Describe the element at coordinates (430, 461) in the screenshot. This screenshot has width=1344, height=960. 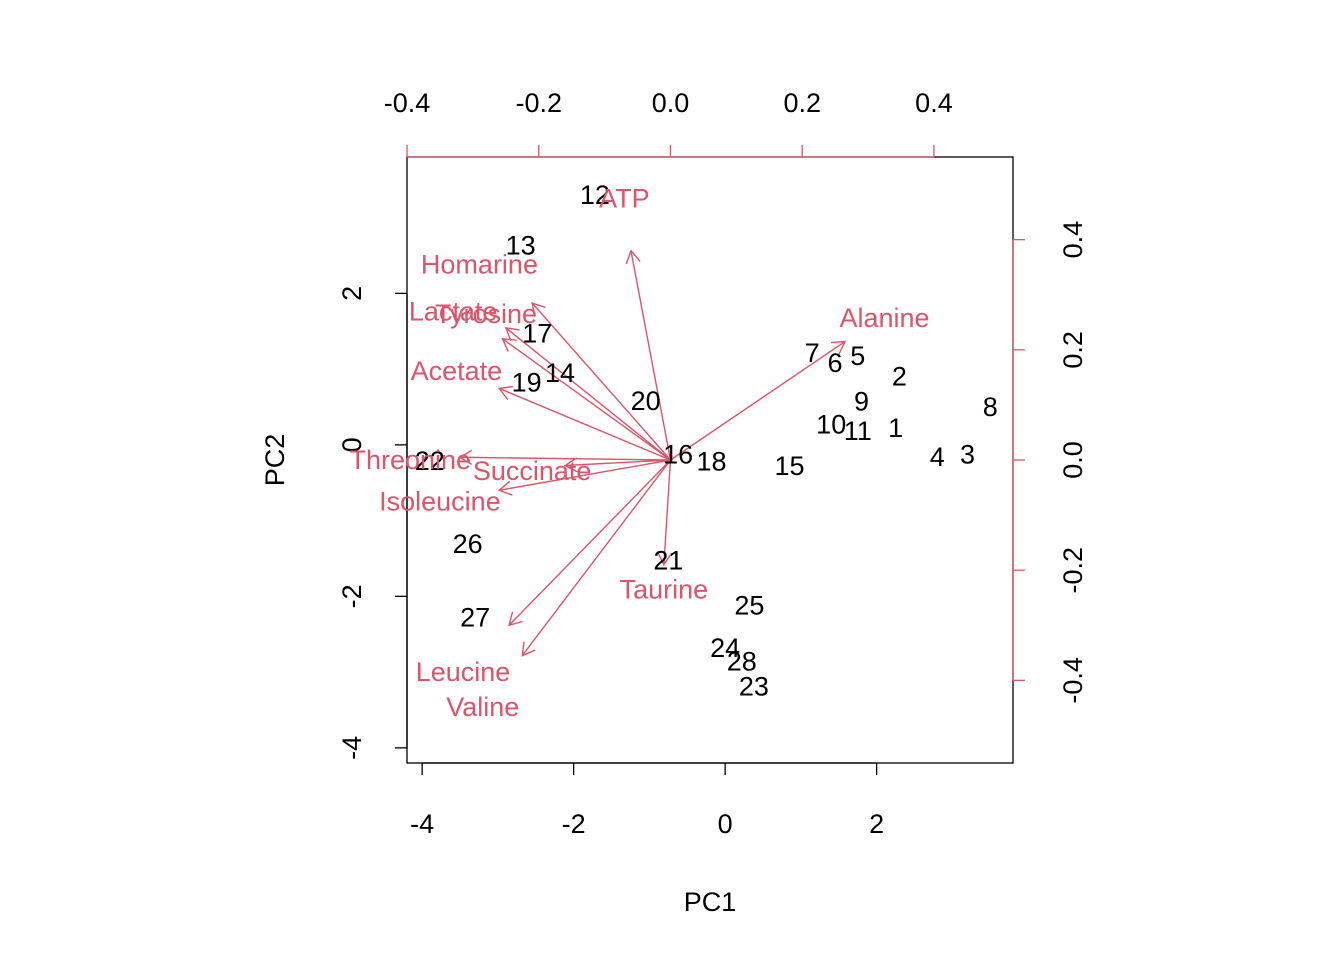
I see `score-point: 22` at that location.